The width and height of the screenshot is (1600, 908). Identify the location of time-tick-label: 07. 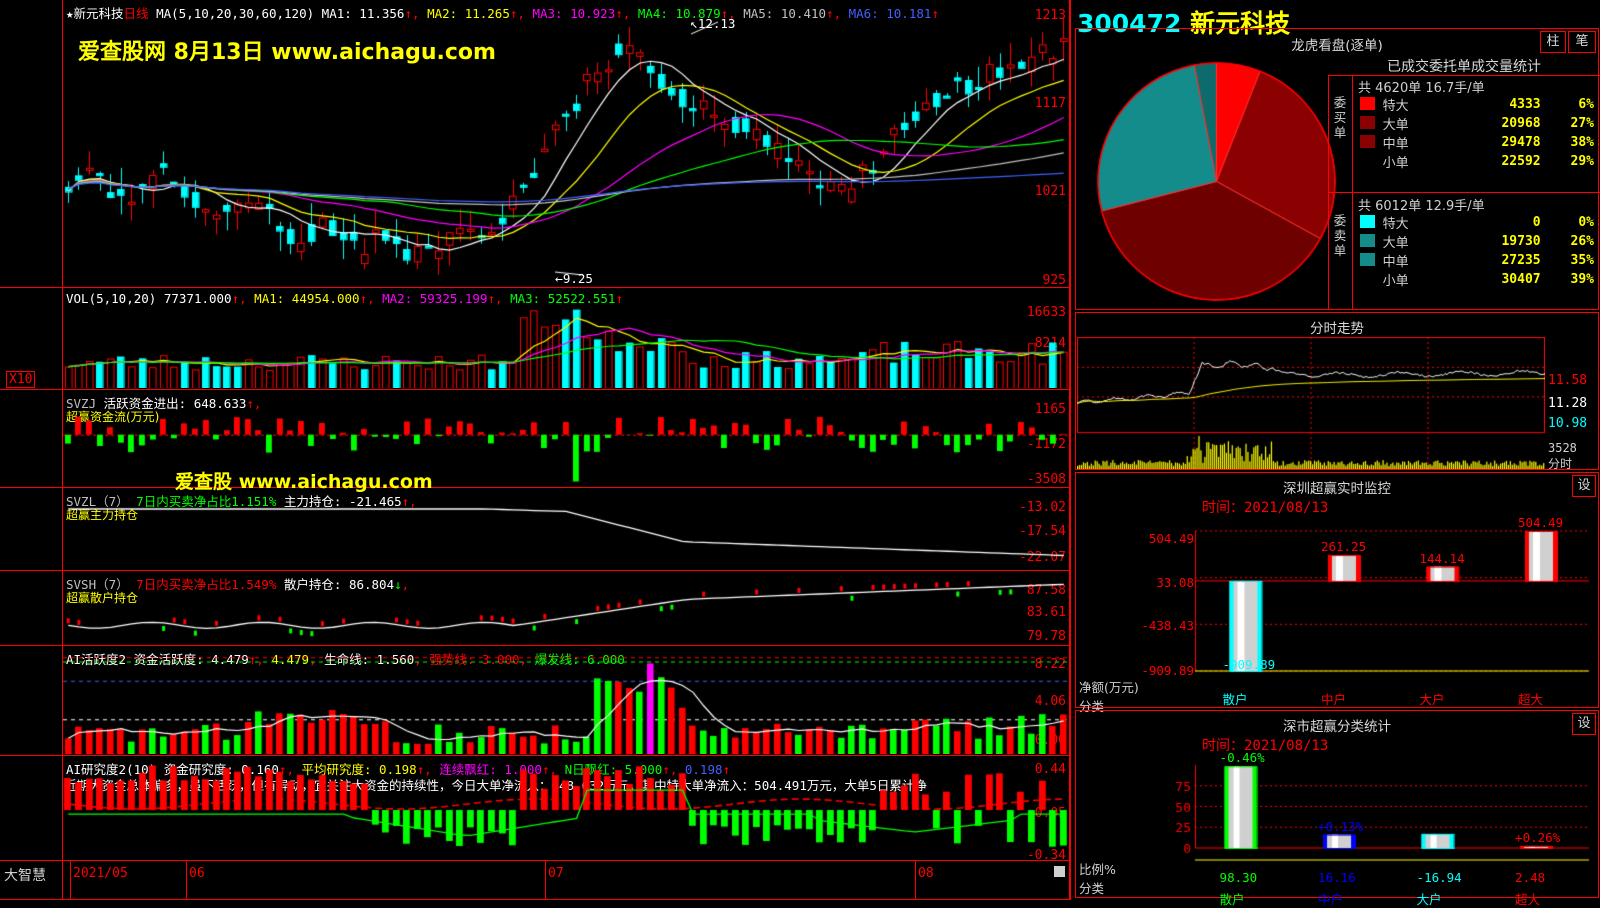
(556, 873).